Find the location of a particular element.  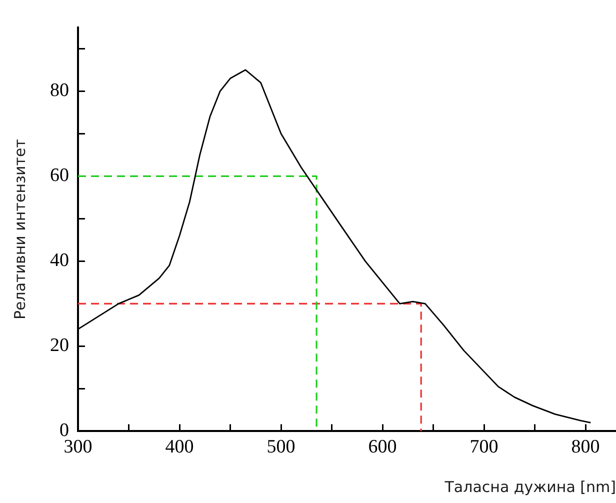

x-tick-label: 600 is located at coordinates (382, 447).